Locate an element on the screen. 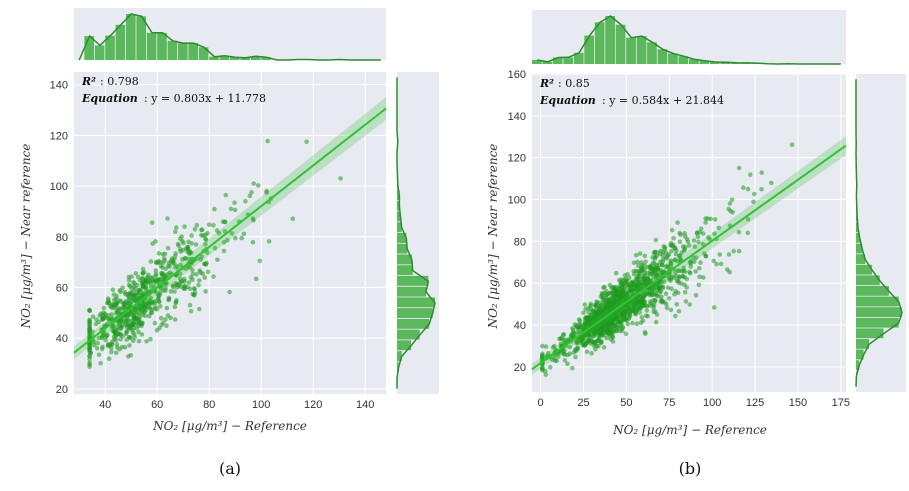  caption-b: (b) is located at coordinates (690, 468).